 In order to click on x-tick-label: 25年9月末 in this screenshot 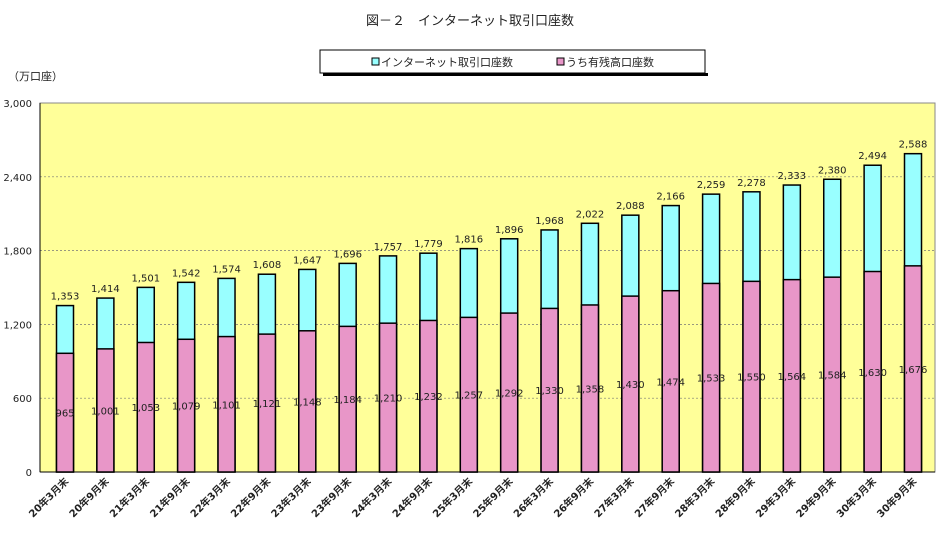, I will do `click(493, 497)`.